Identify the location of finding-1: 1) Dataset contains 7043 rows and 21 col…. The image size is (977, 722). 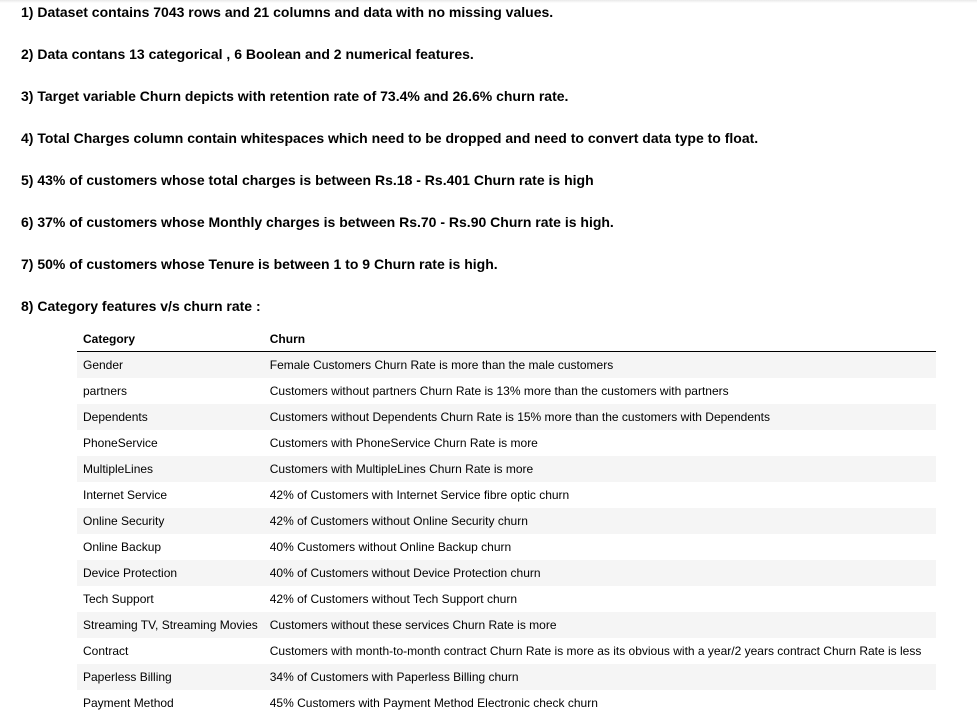
(287, 12).